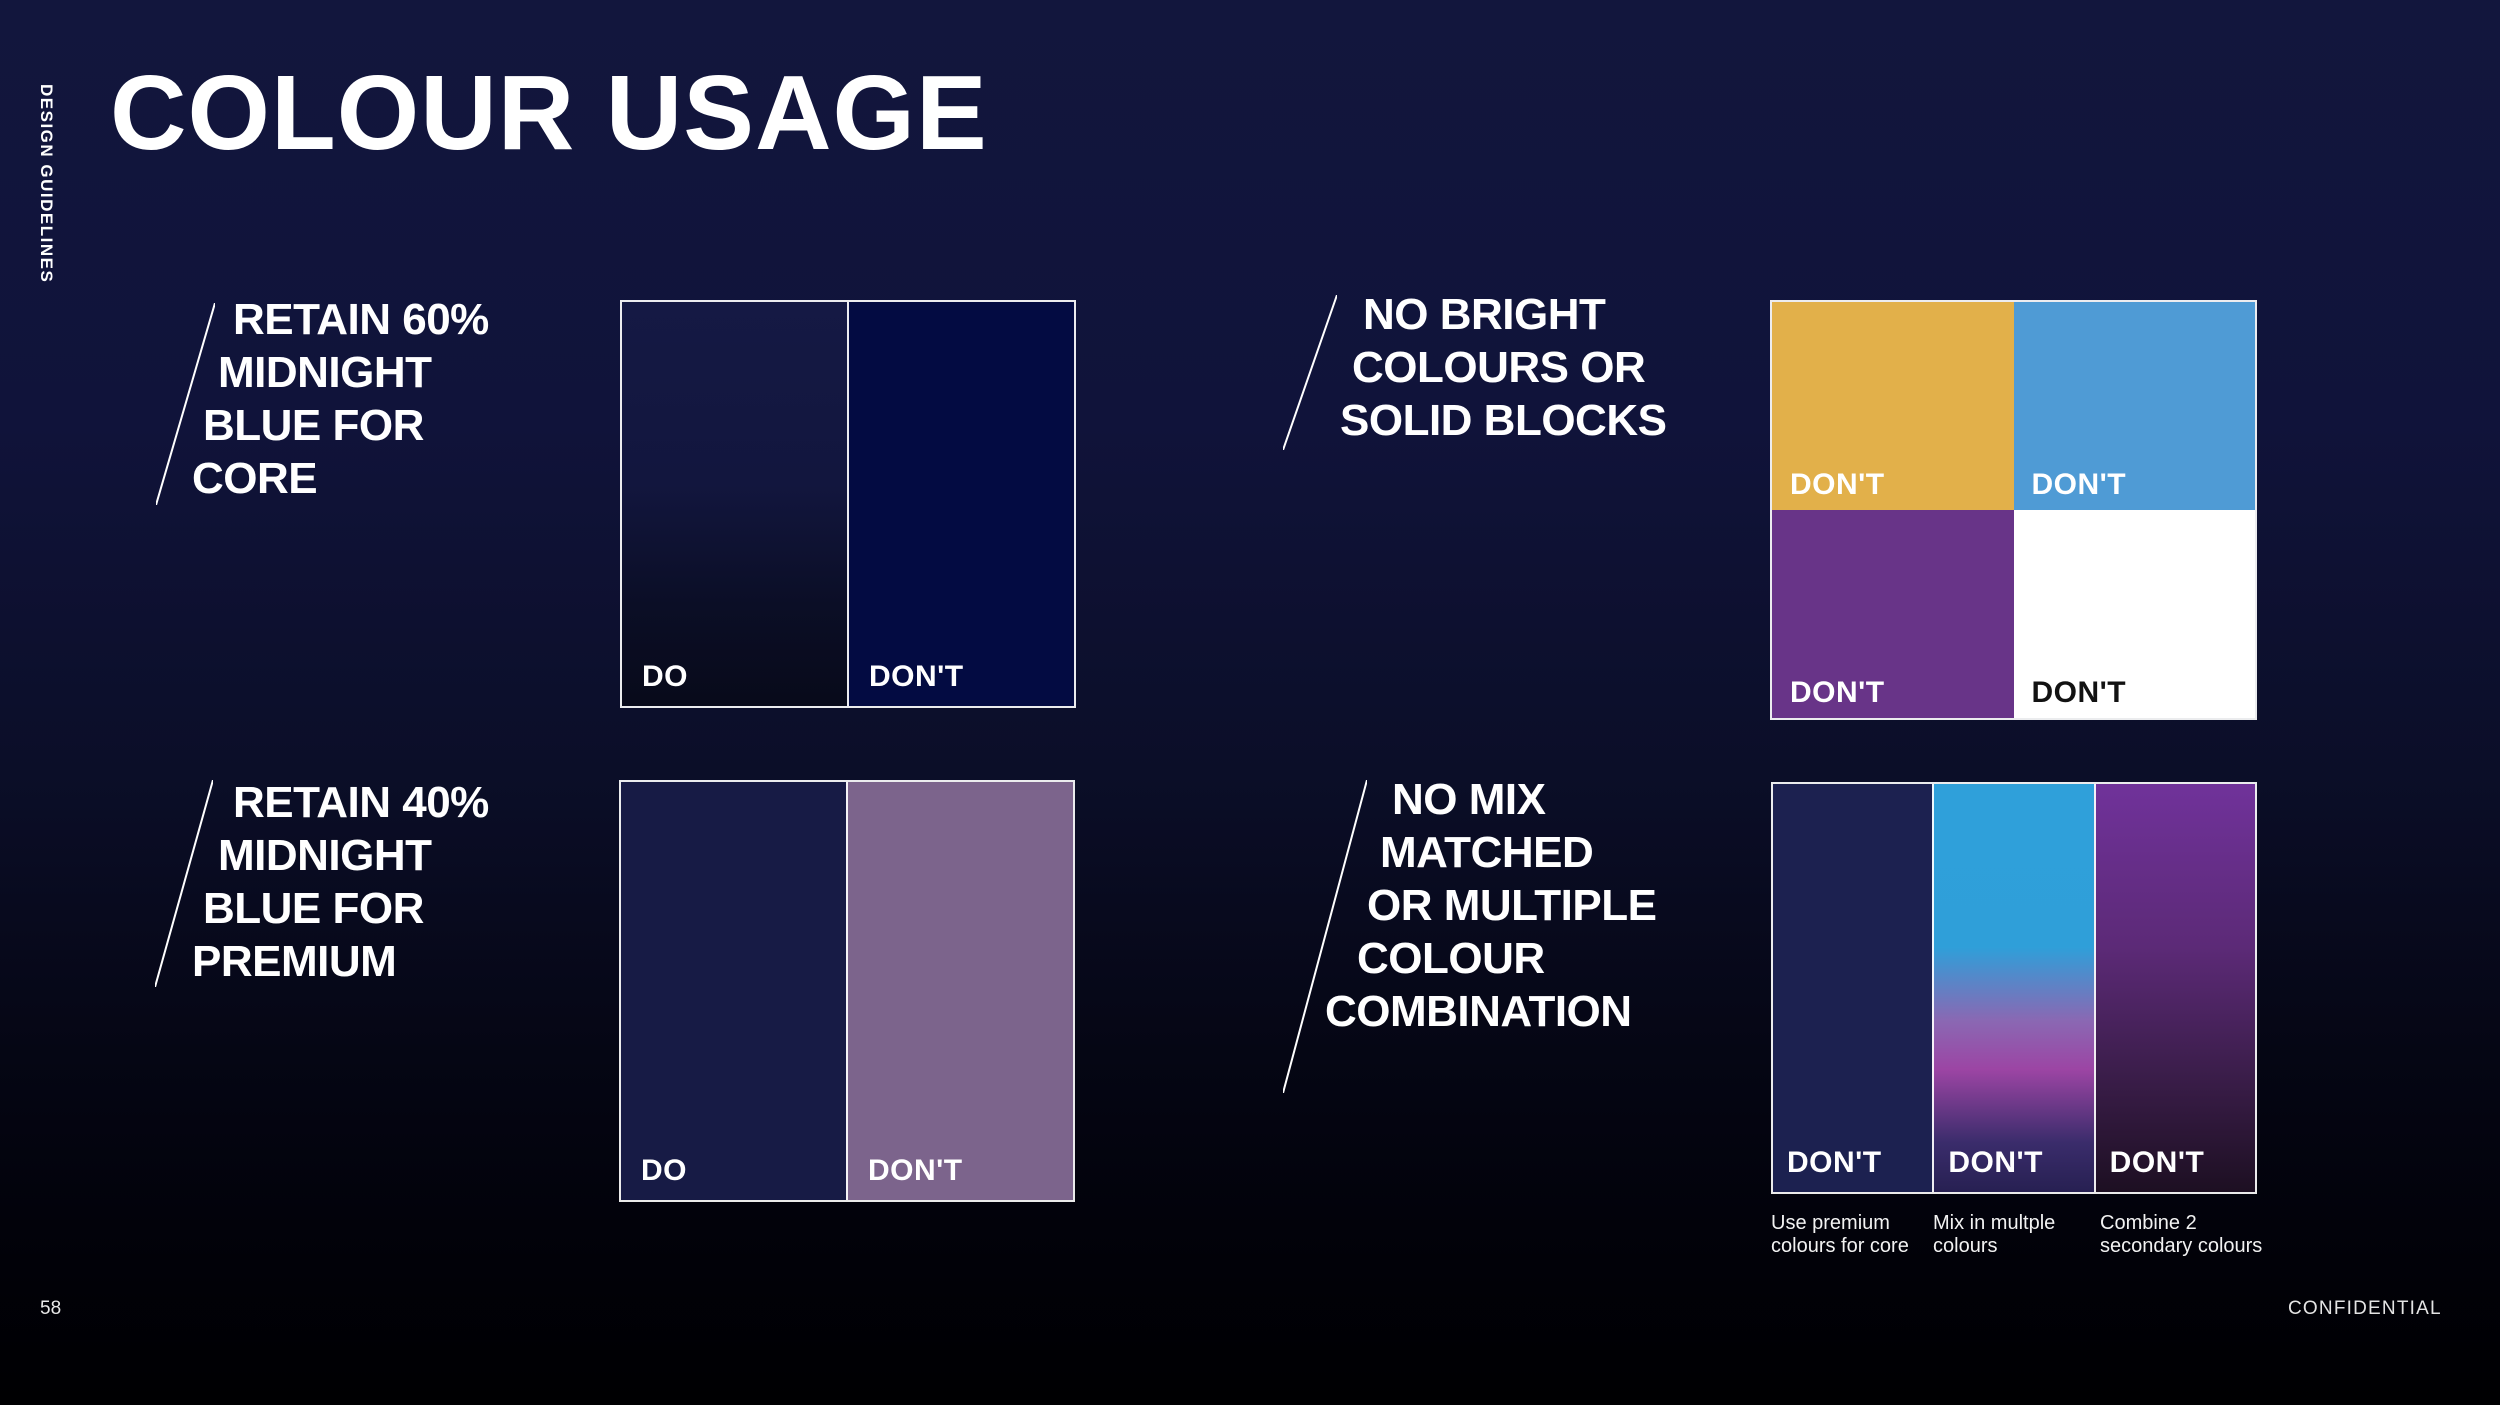 Image resolution: width=2500 pixels, height=1405 pixels. I want to click on swatch-dont-white: DON'T, so click(2134, 614).